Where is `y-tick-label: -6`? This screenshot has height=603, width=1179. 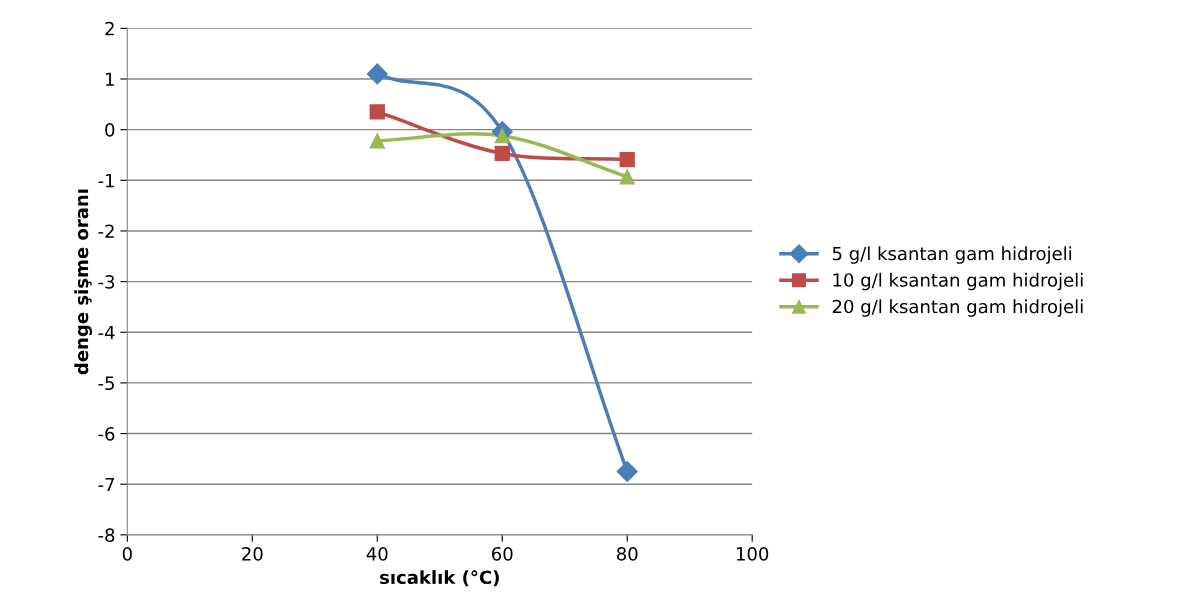
y-tick-label: -6 is located at coordinates (106, 434).